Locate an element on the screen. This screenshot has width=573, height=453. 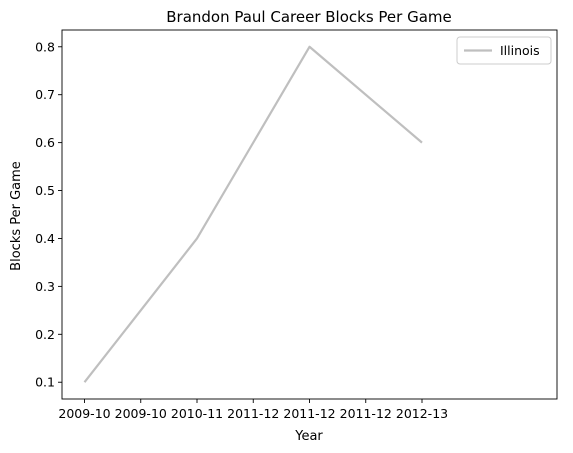
y-tick-label: 0.3 is located at coordinates (45, 286).